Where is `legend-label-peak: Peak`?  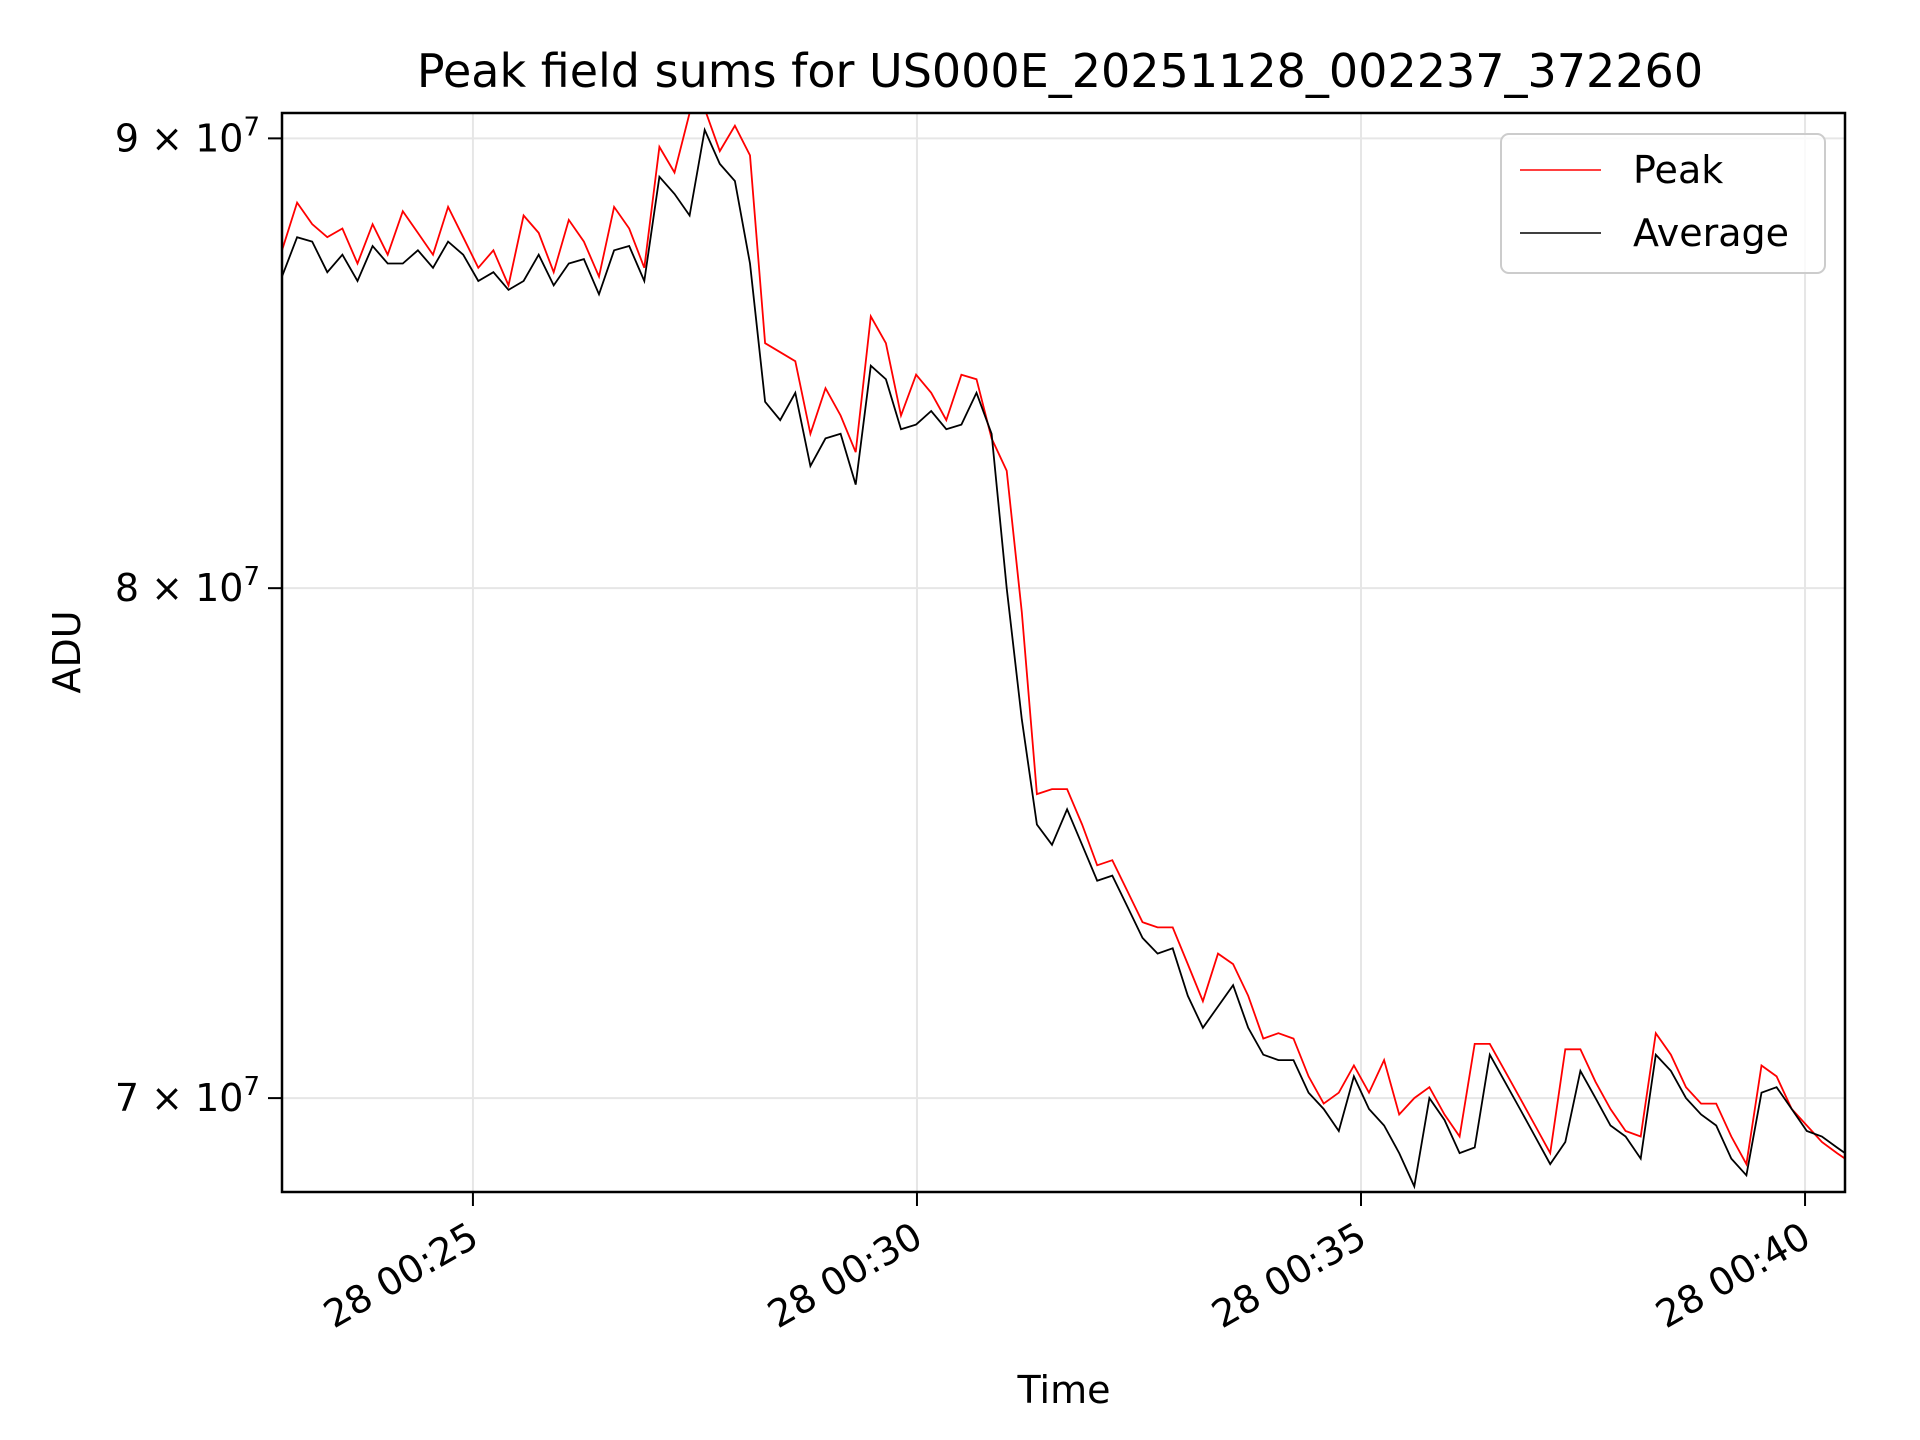 legend-label-peak: Peak is located at coordinates (1678, 170).